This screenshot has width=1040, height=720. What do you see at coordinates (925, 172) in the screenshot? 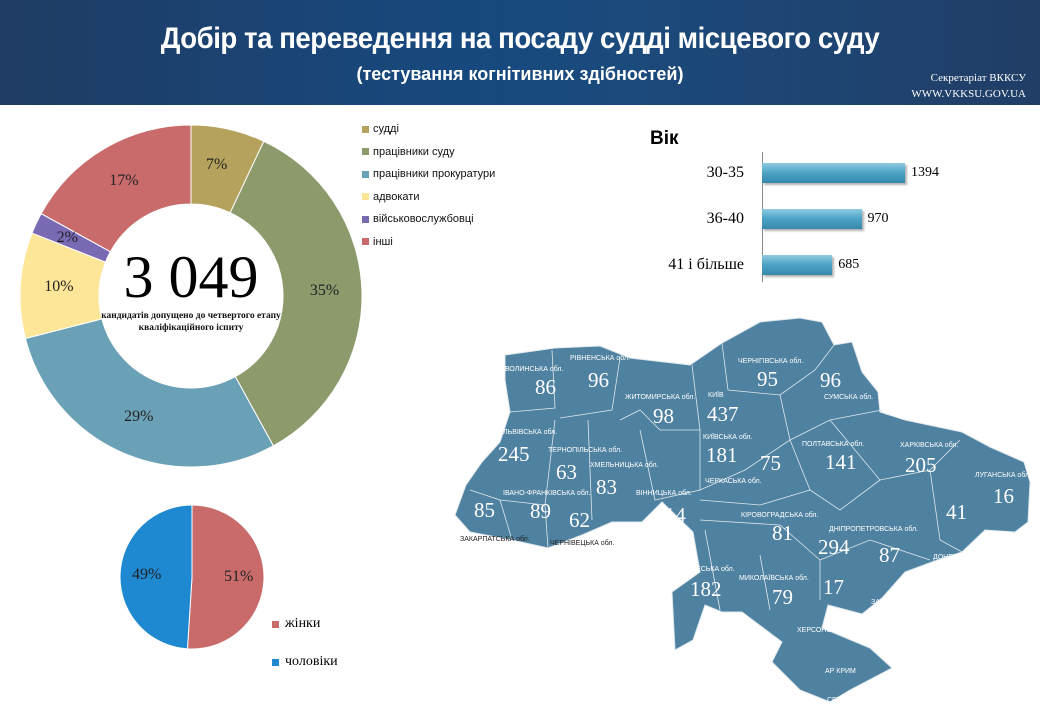
I see `age-value-label: 1394` at bounding box center [925, 172].